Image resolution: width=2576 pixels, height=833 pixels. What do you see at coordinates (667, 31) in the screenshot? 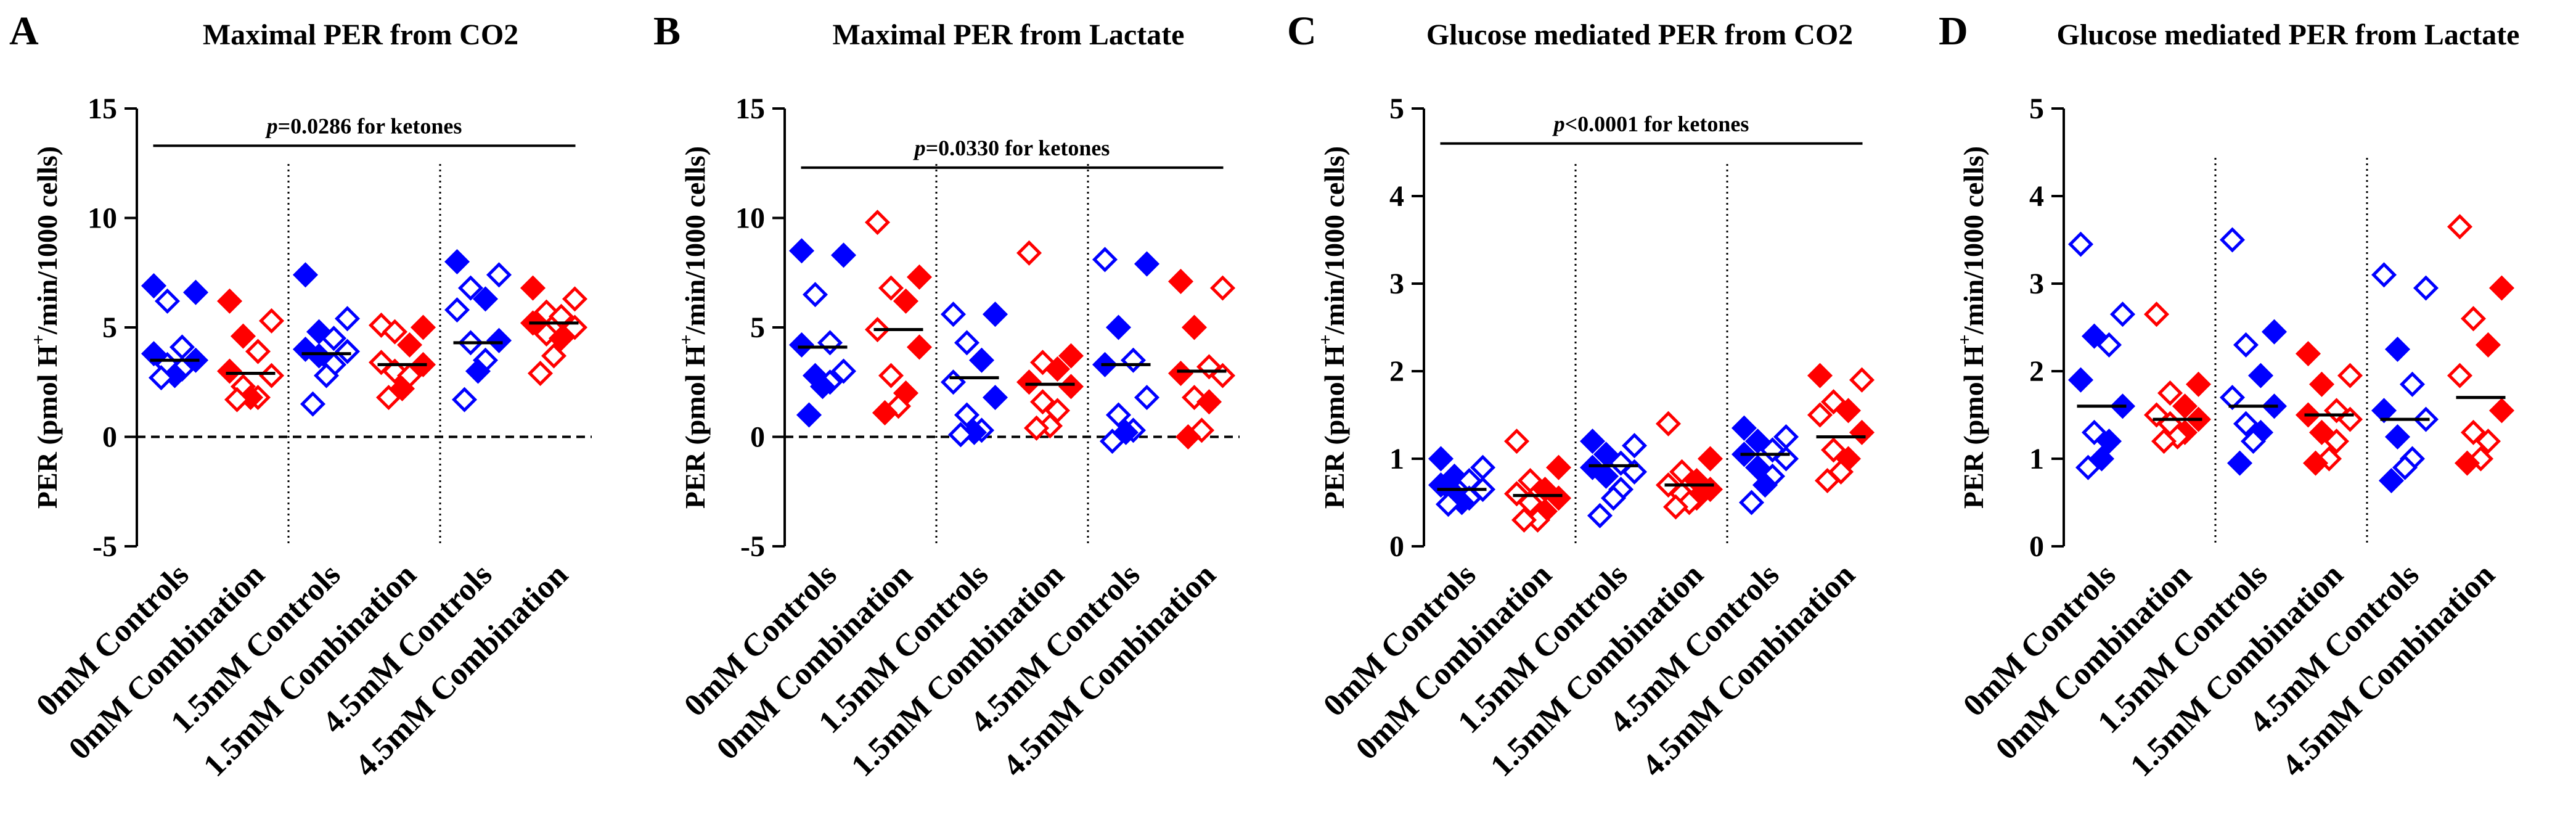
I see `panel-letter: B` at bounding box center [667, 31].